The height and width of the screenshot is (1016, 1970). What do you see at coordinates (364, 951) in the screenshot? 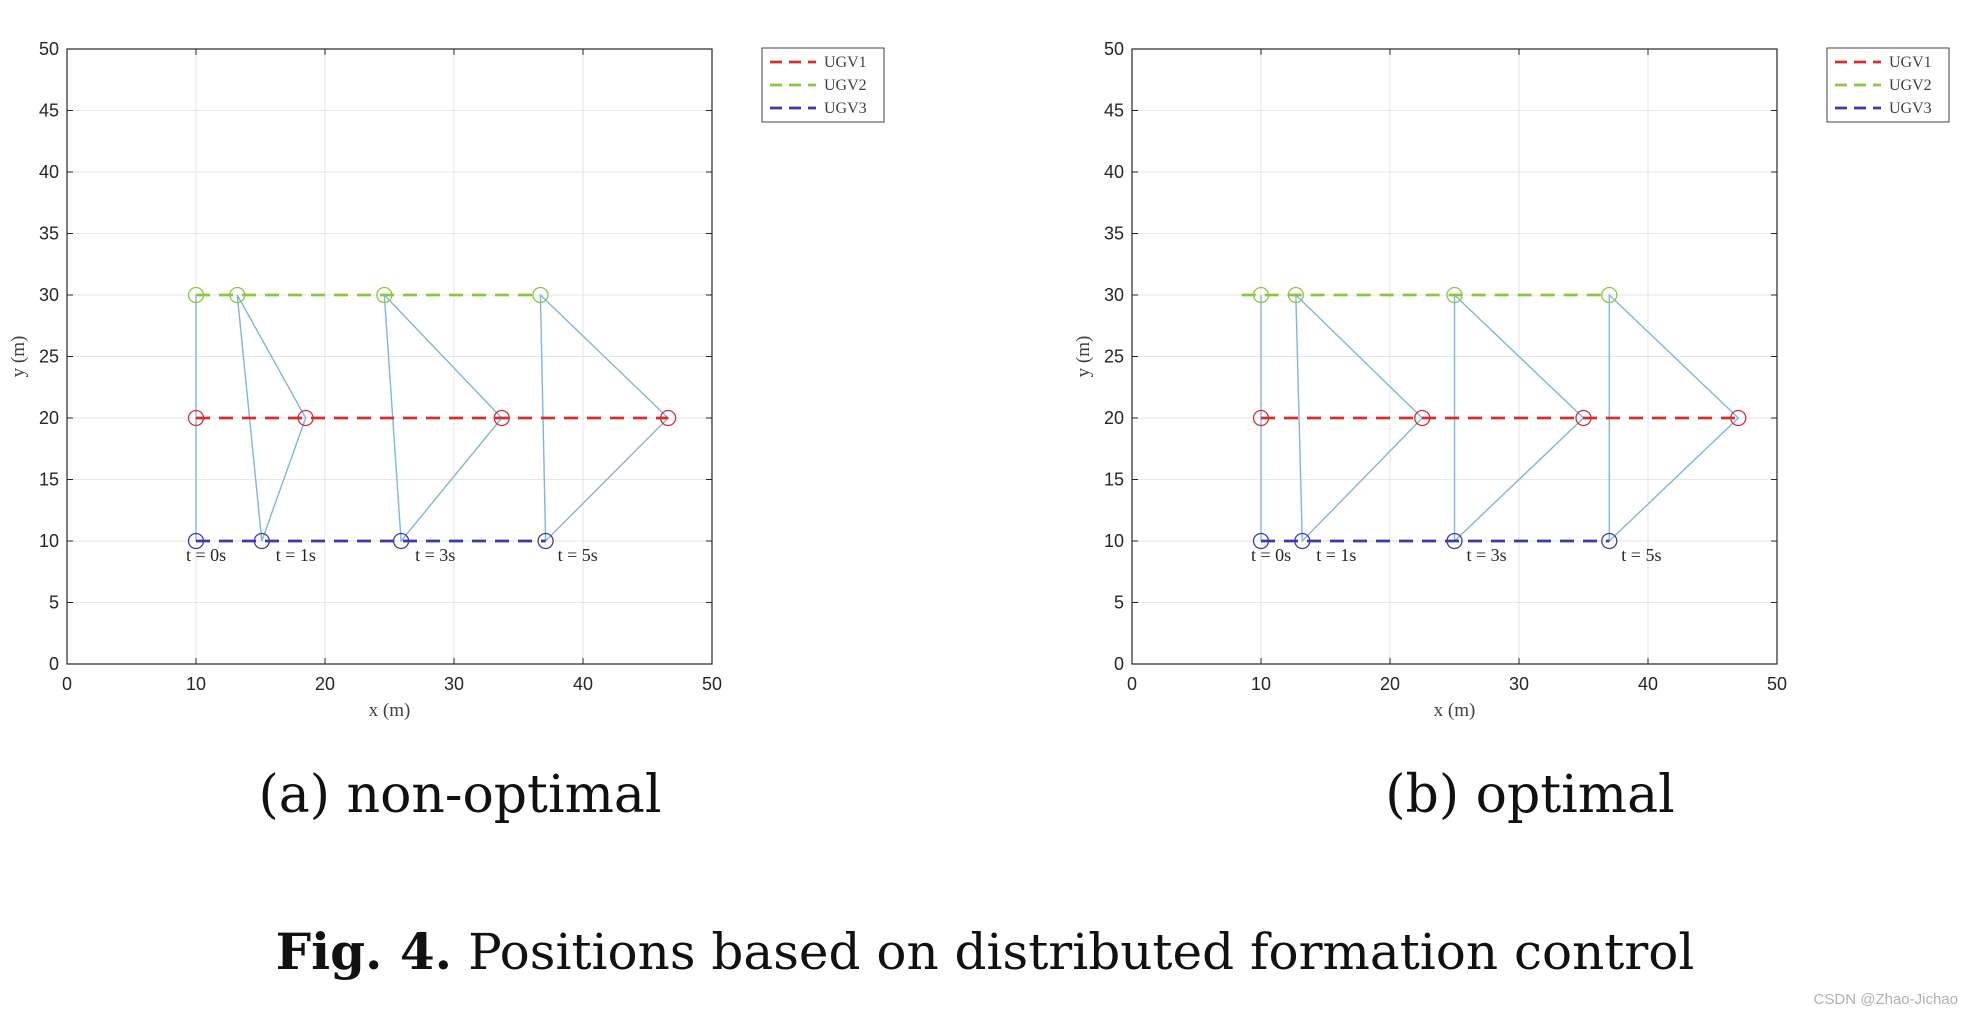
I see `caption-label: Fig. 4.` at bounding box center [364, 951].